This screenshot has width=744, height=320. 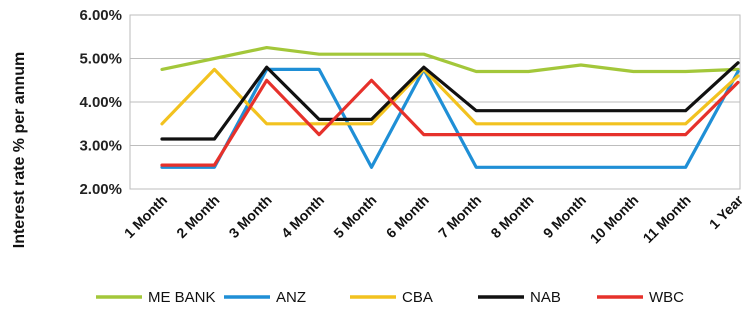 I want to click on y-tick-label: 4.00%, so click(x=100, y=102).